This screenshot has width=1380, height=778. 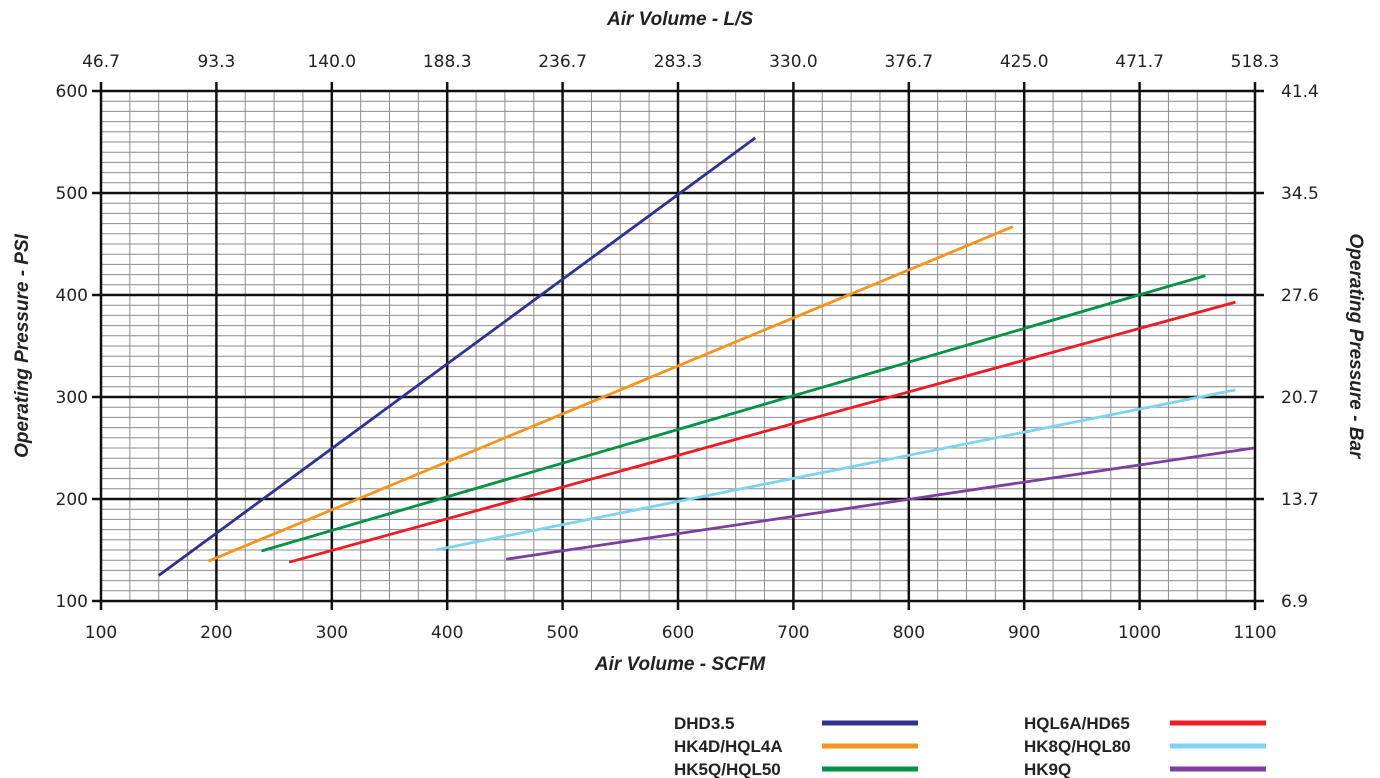 What do you see at coordinates (332, 633) in the screenshot?
I see `x-tick-label: 300` at bounding box center [332, 633].